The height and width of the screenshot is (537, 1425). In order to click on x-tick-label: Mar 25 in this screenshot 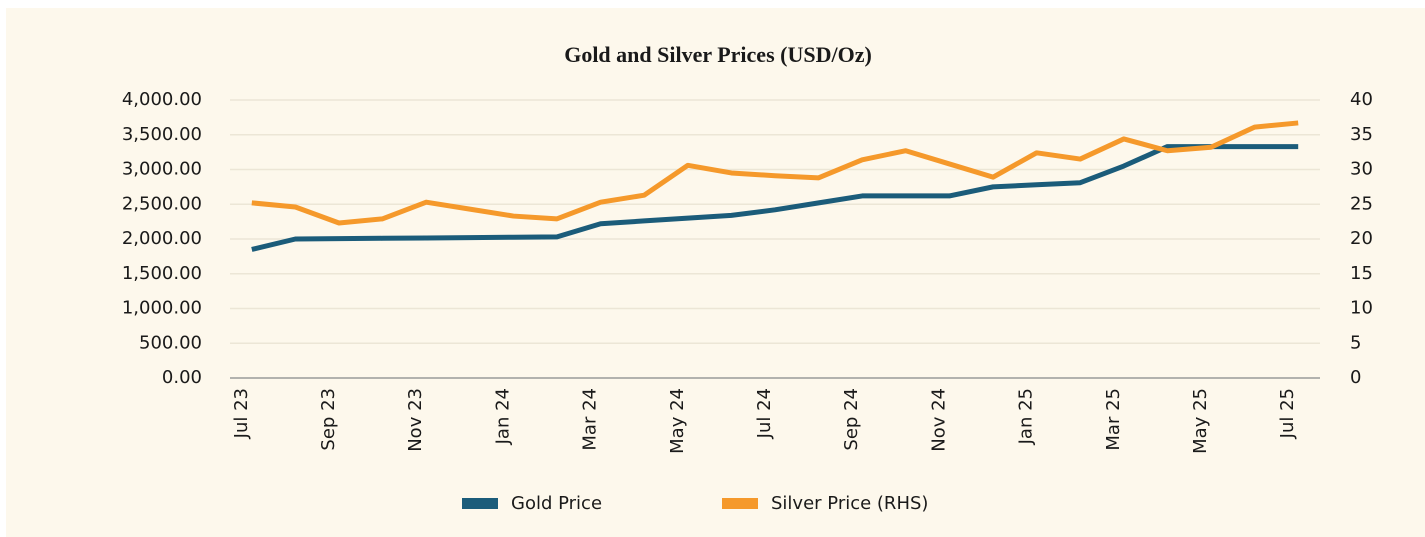, I will do `click(1113, 419)`.